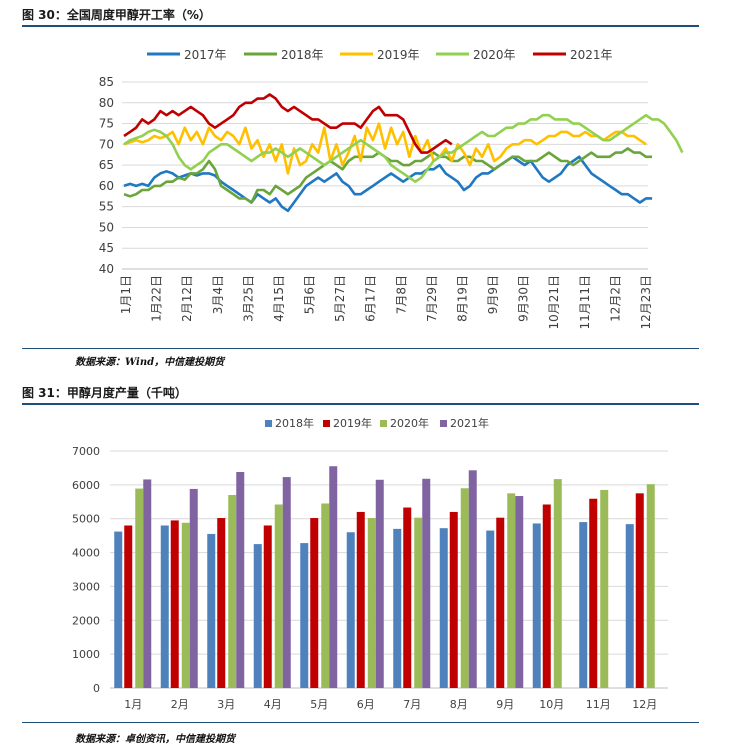 The image size is (743, 756). Describe the element at coordinates (598, 704) in the screenshot. I see `x-tick-label: 11月` at that location.